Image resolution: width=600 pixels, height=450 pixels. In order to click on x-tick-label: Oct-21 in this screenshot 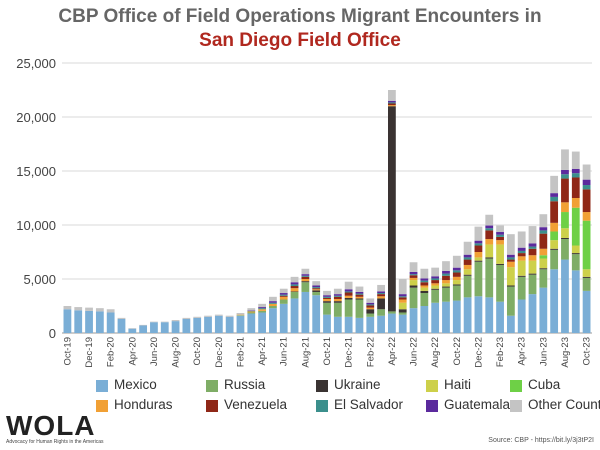, I will do `click(327, 351)`.